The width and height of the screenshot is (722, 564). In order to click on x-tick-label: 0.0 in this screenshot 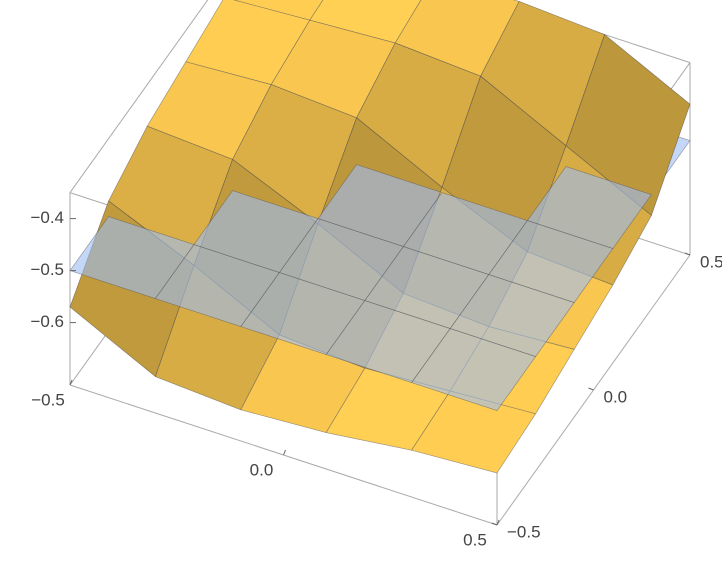, I will do `click(262, 469)`.